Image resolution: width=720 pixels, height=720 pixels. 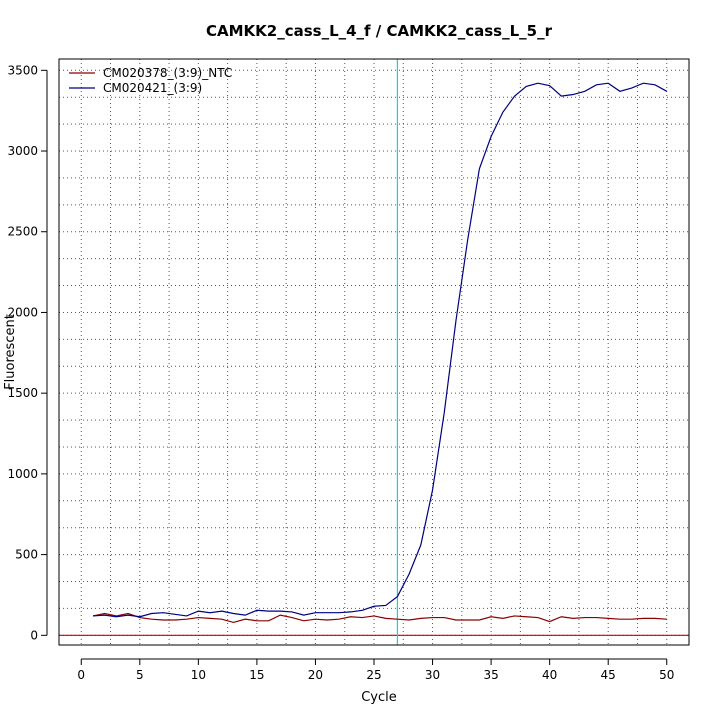 I want to click on y-tick-label: 0, so click(x=34, y=635).